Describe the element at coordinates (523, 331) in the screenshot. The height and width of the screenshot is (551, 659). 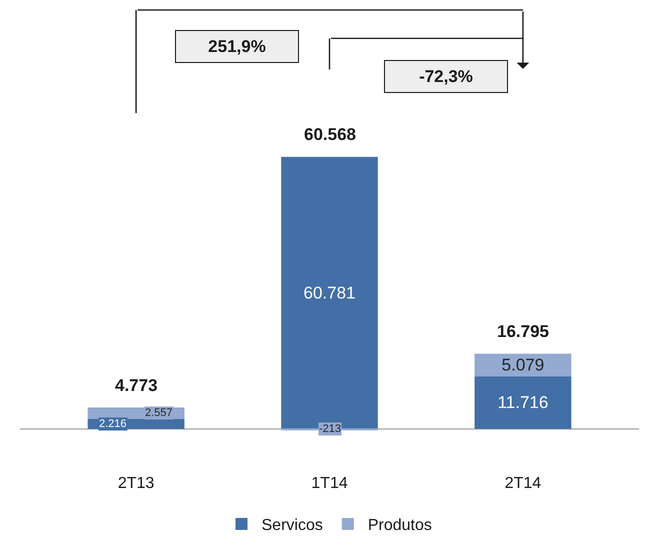
I see `total-label: 16.795` at that location.